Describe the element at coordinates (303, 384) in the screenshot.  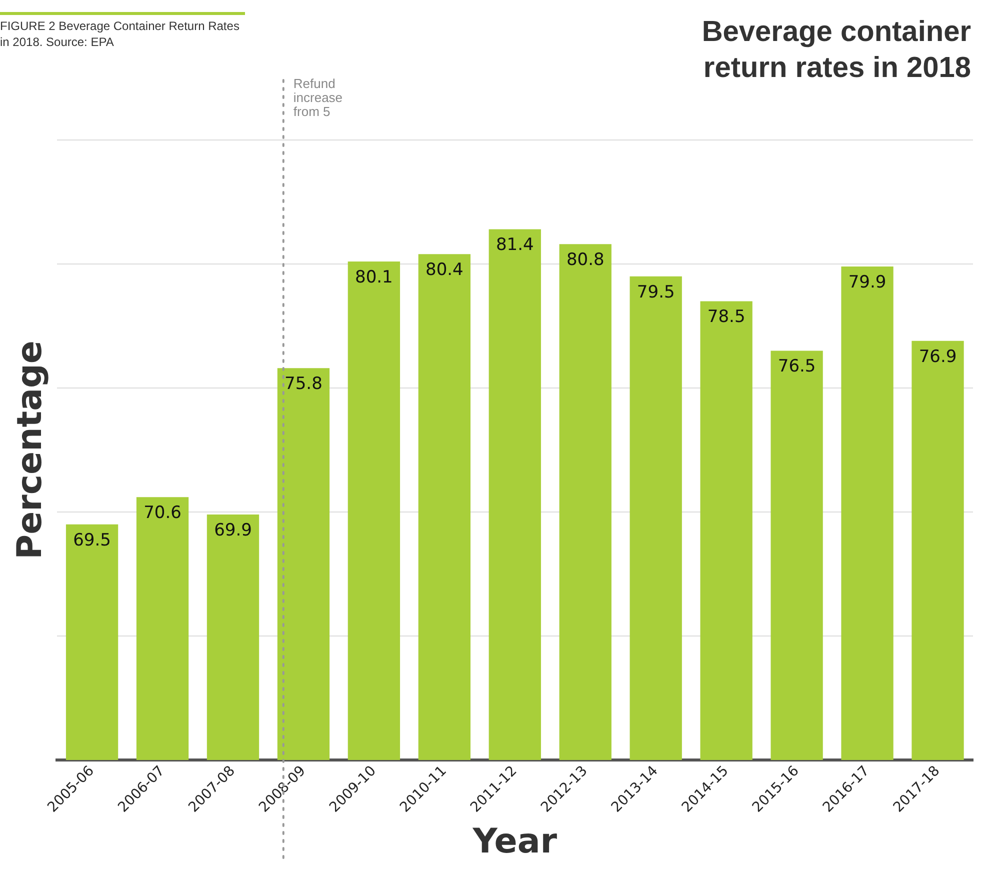
I see `data-label: 75.8` at that location.